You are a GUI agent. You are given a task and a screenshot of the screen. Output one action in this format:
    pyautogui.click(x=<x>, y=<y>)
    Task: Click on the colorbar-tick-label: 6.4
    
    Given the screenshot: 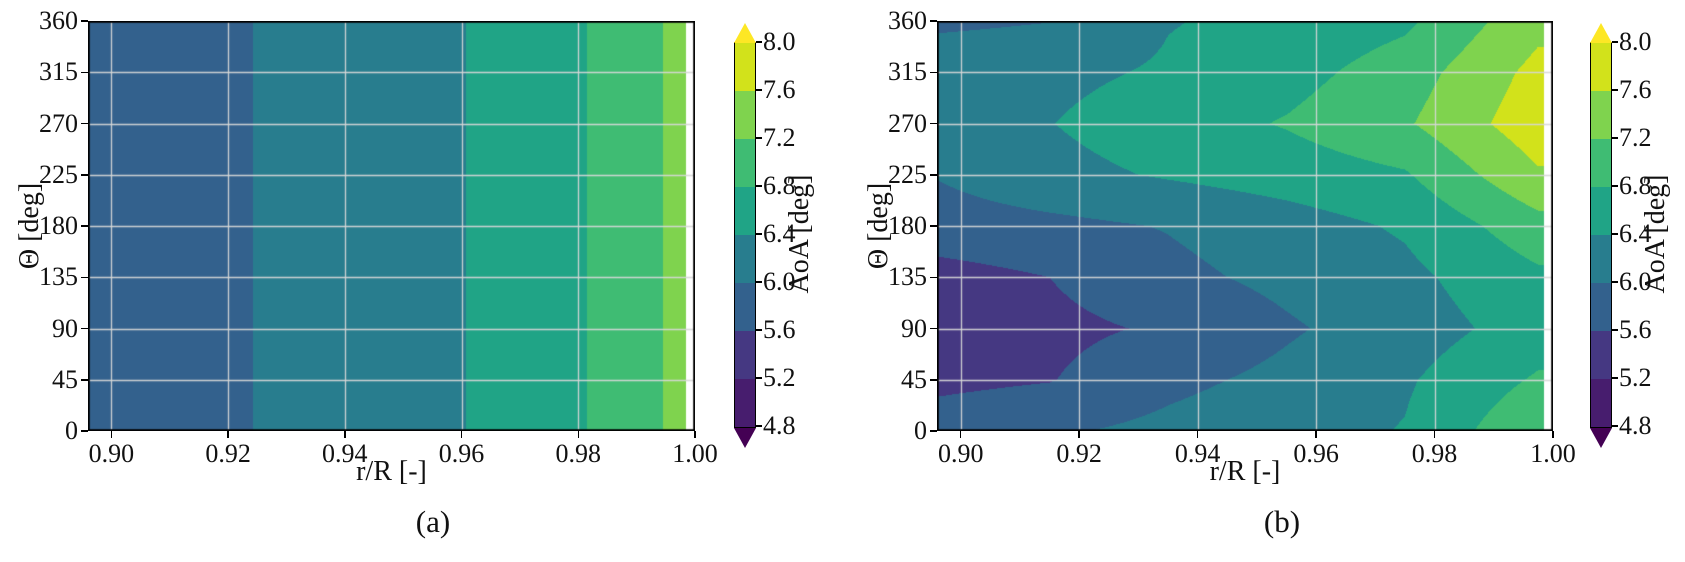 What is the action you would take?
    pyautogui.click(x=779, y=233)
    